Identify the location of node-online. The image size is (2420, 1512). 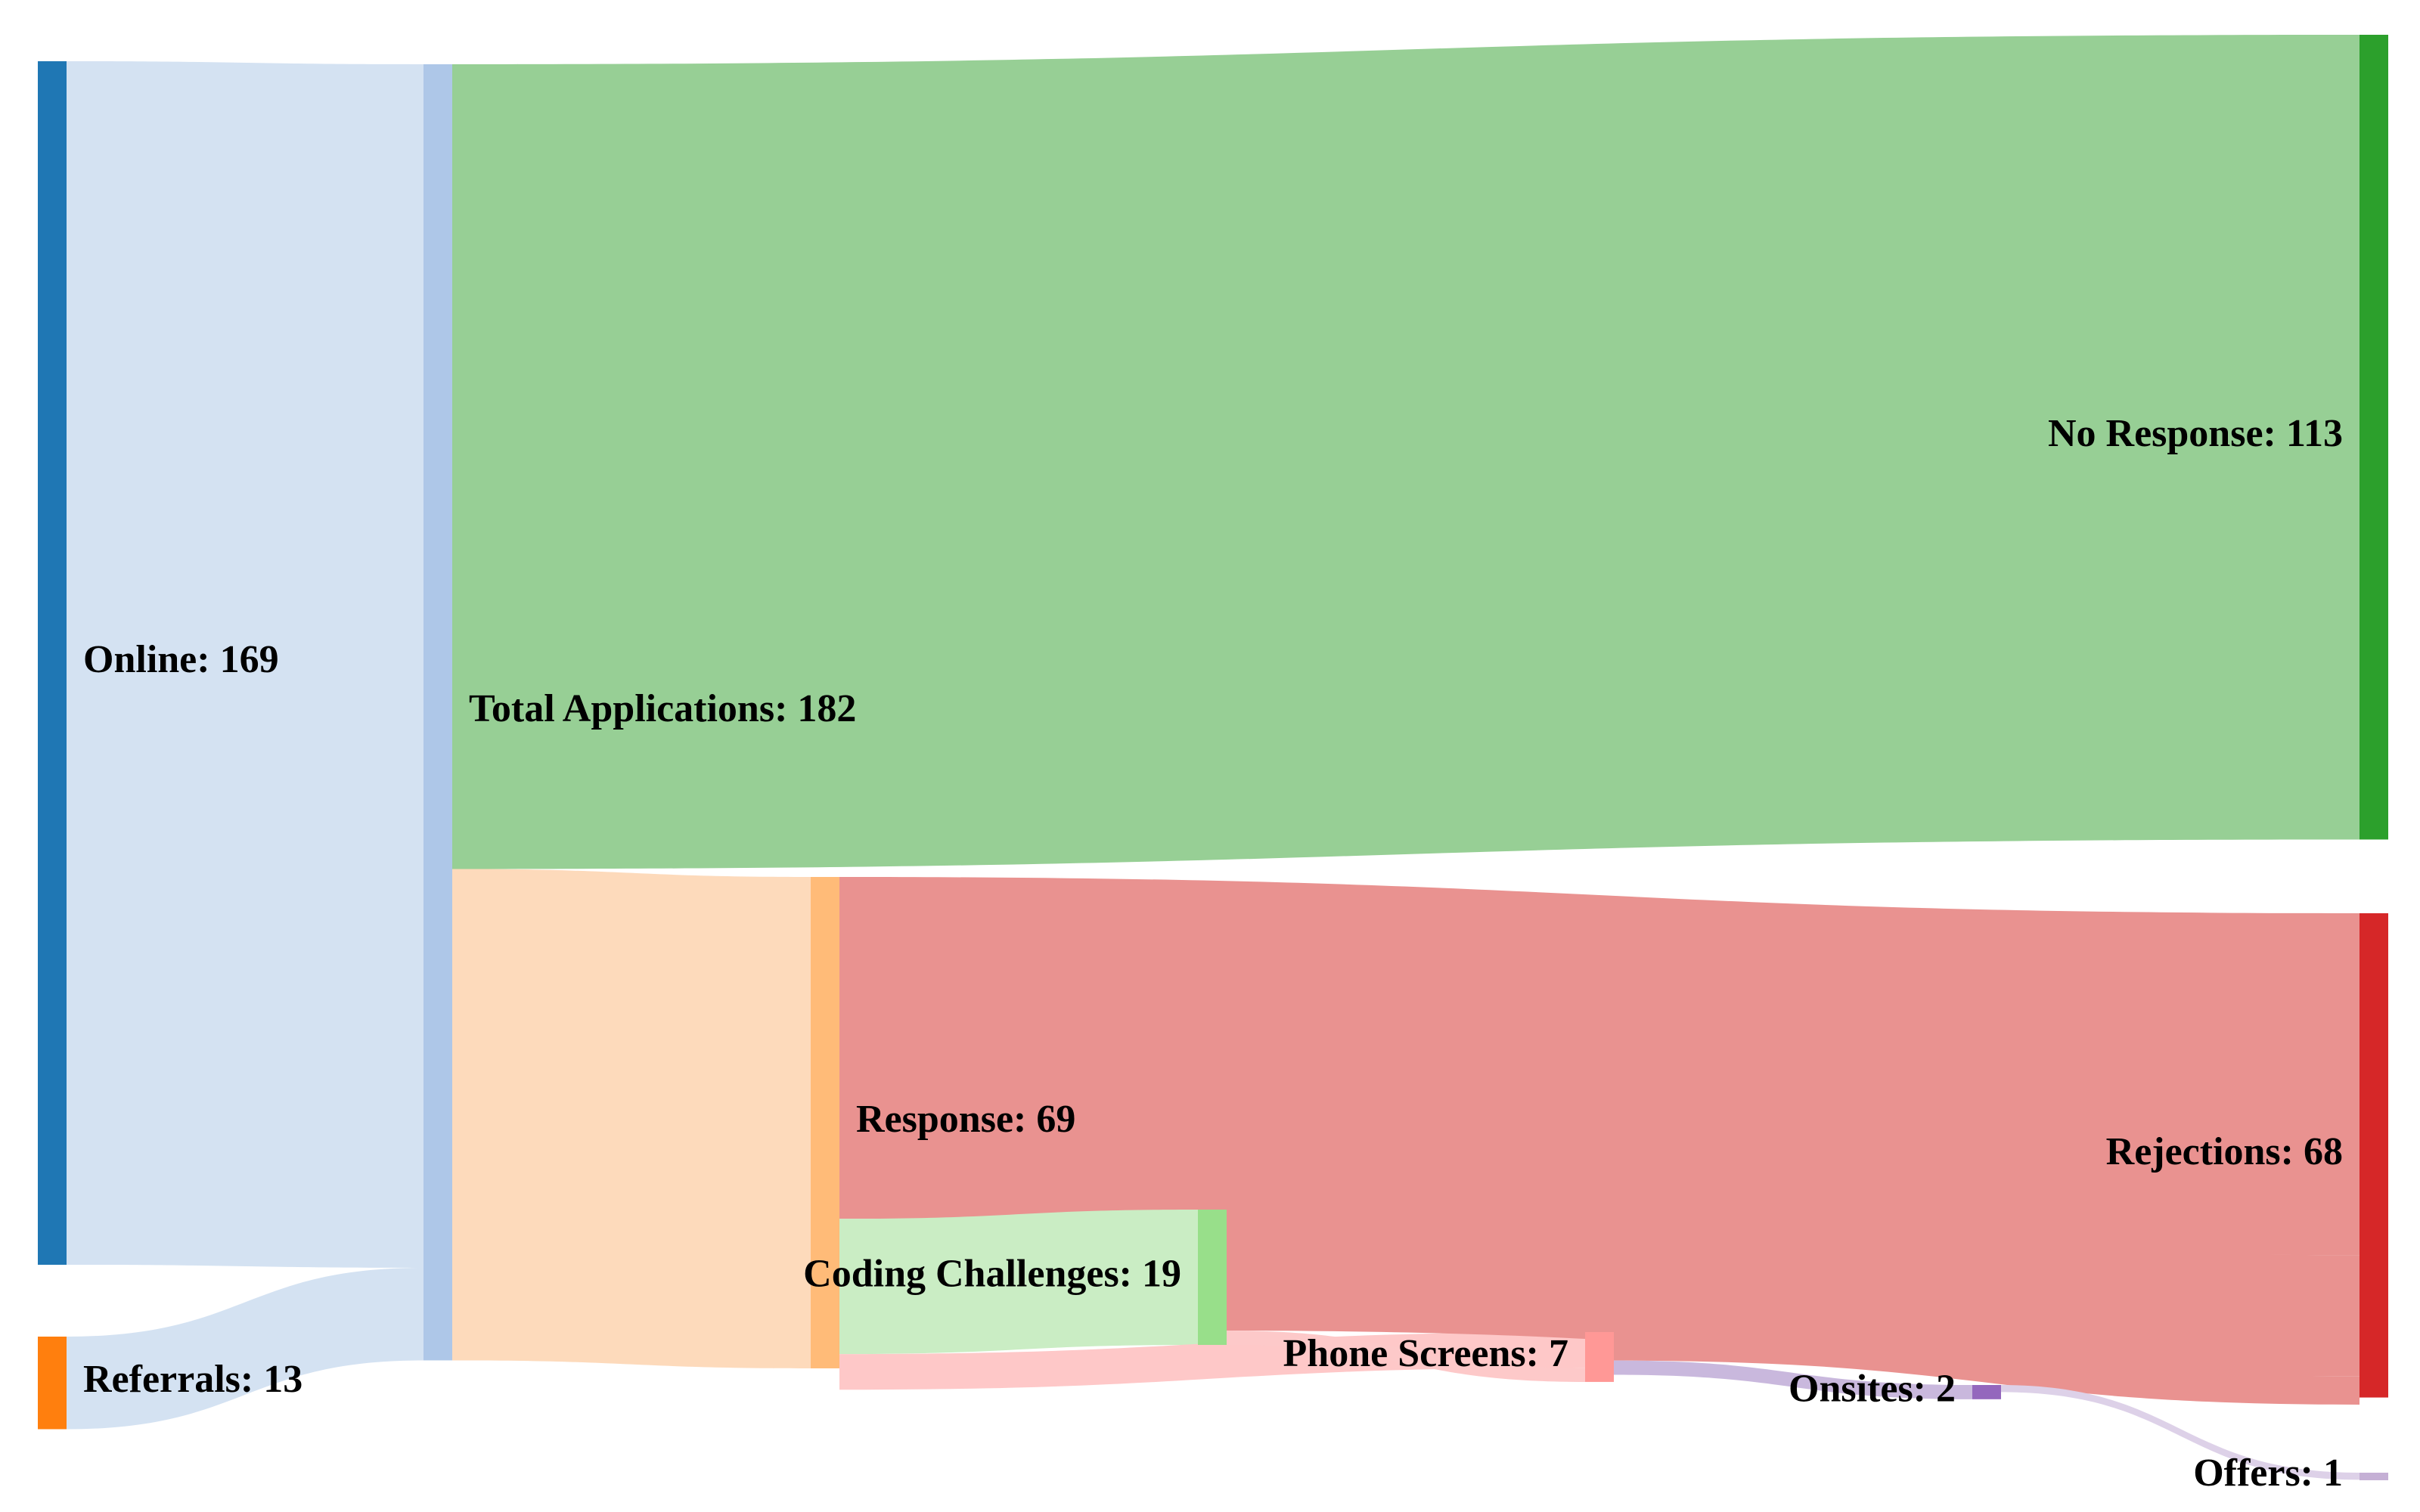
(53, 663).